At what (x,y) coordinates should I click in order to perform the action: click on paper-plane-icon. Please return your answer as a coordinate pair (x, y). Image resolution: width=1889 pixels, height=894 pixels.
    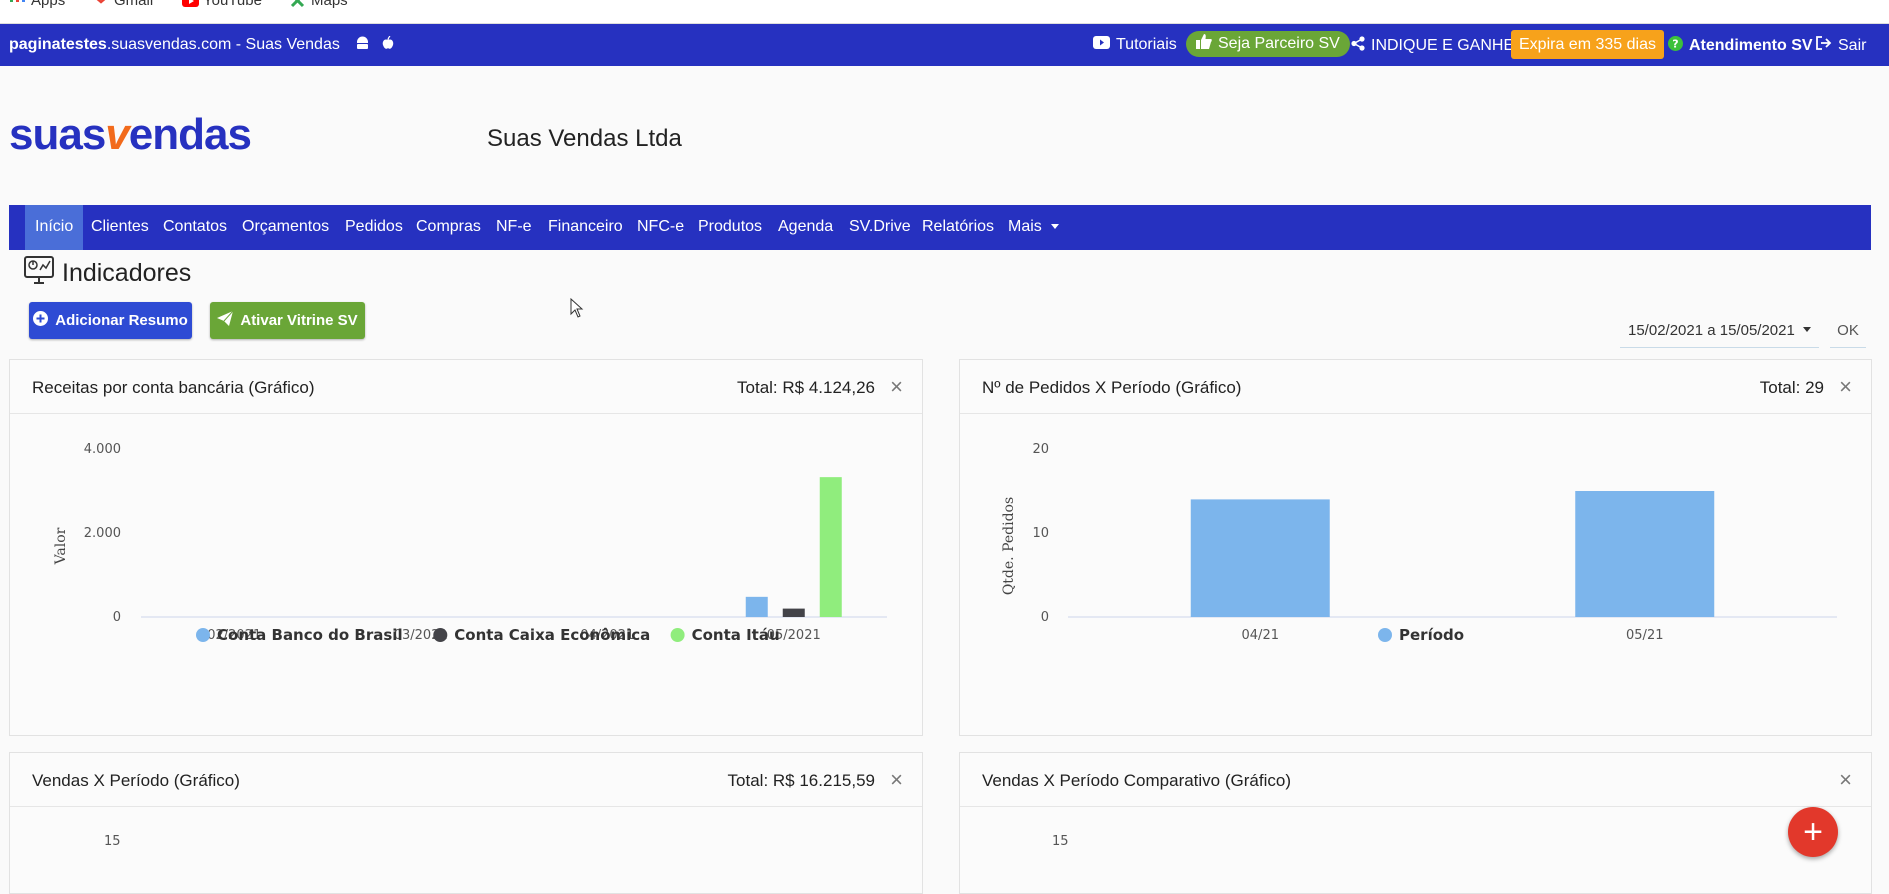
    Looking at the image, I should click on (225, 320).